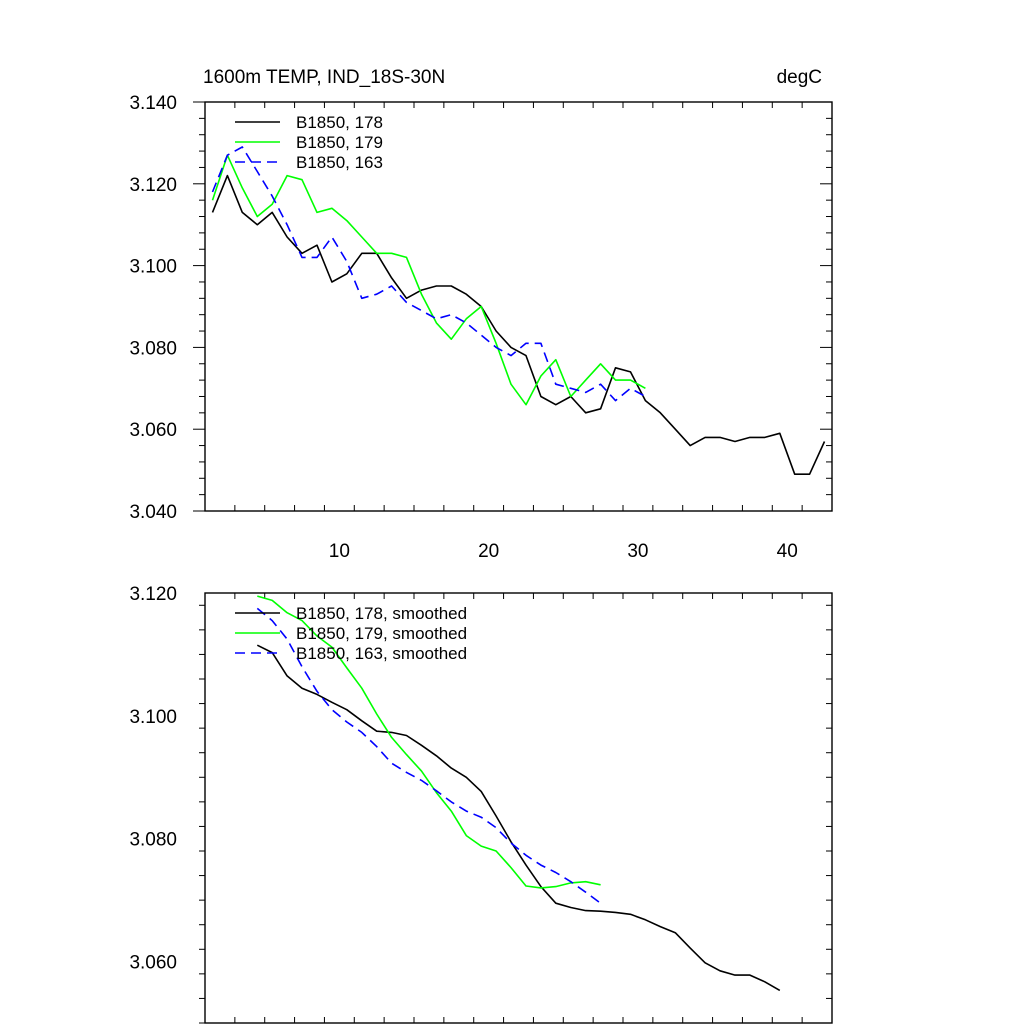  I want to click on top-y-tick-label: 3.140, so click(153, 103).